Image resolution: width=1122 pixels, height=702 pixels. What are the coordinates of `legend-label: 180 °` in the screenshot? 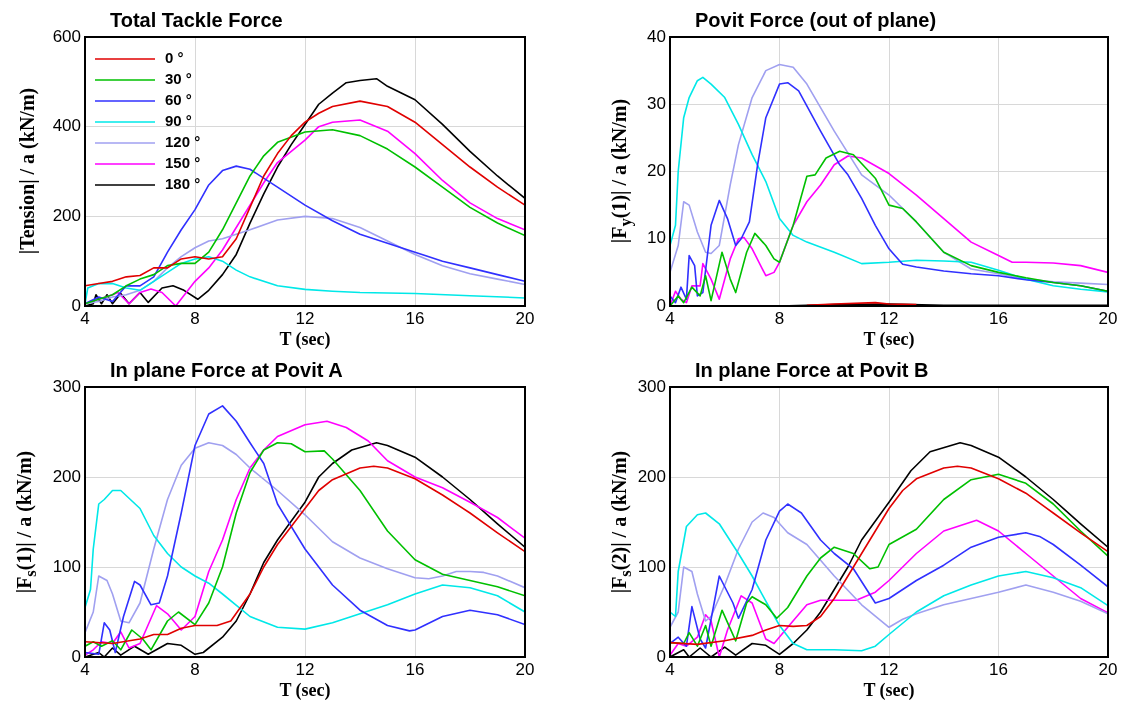 It's located at (183, 184).